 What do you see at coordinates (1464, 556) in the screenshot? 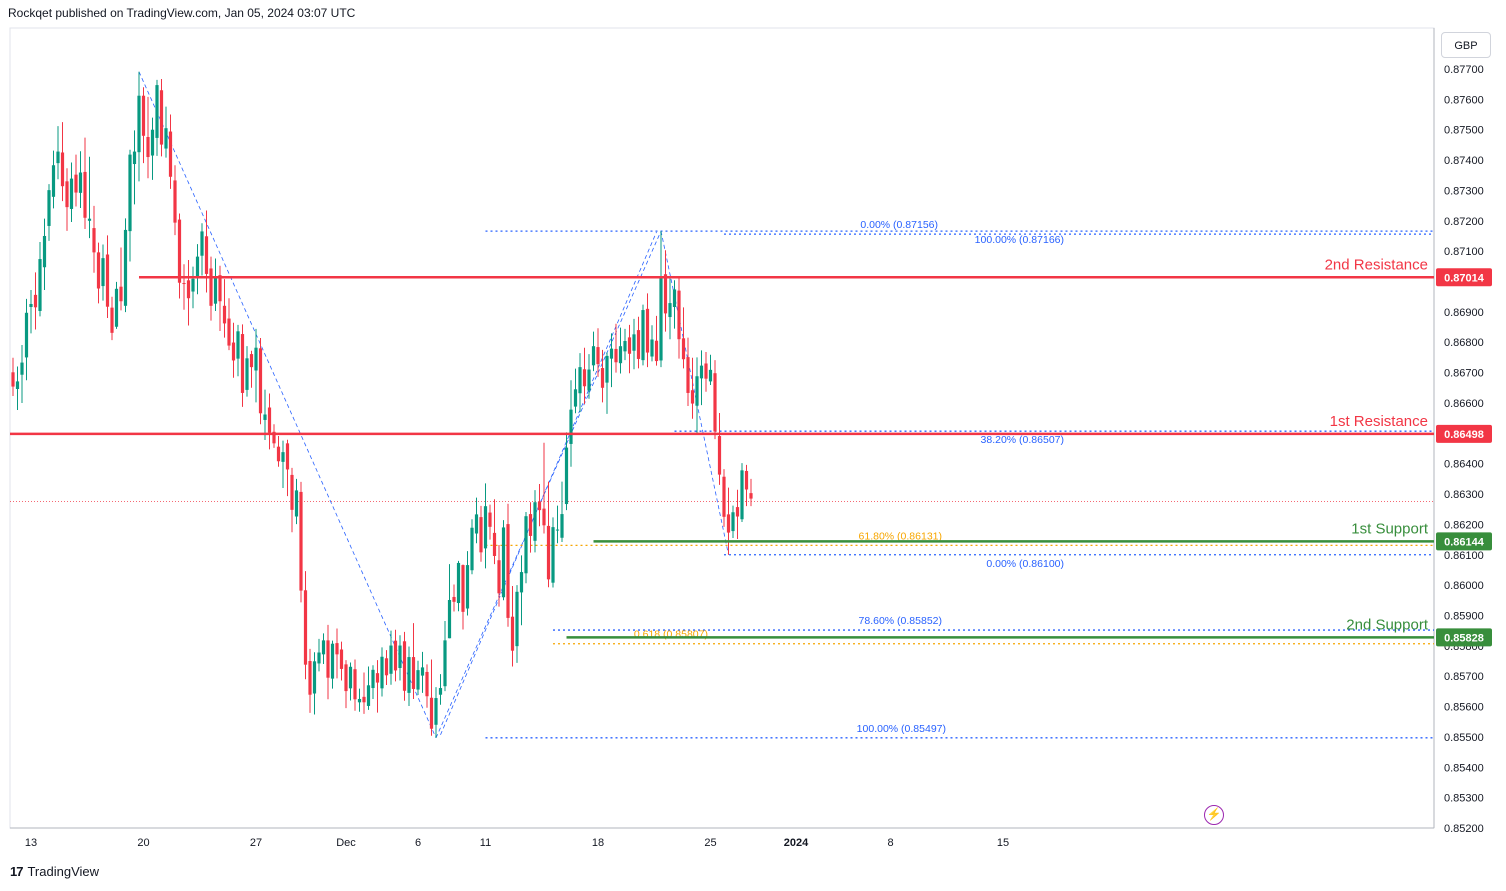
I see `y-tick-label: 0.86100` at bounding box center [1464, 556].